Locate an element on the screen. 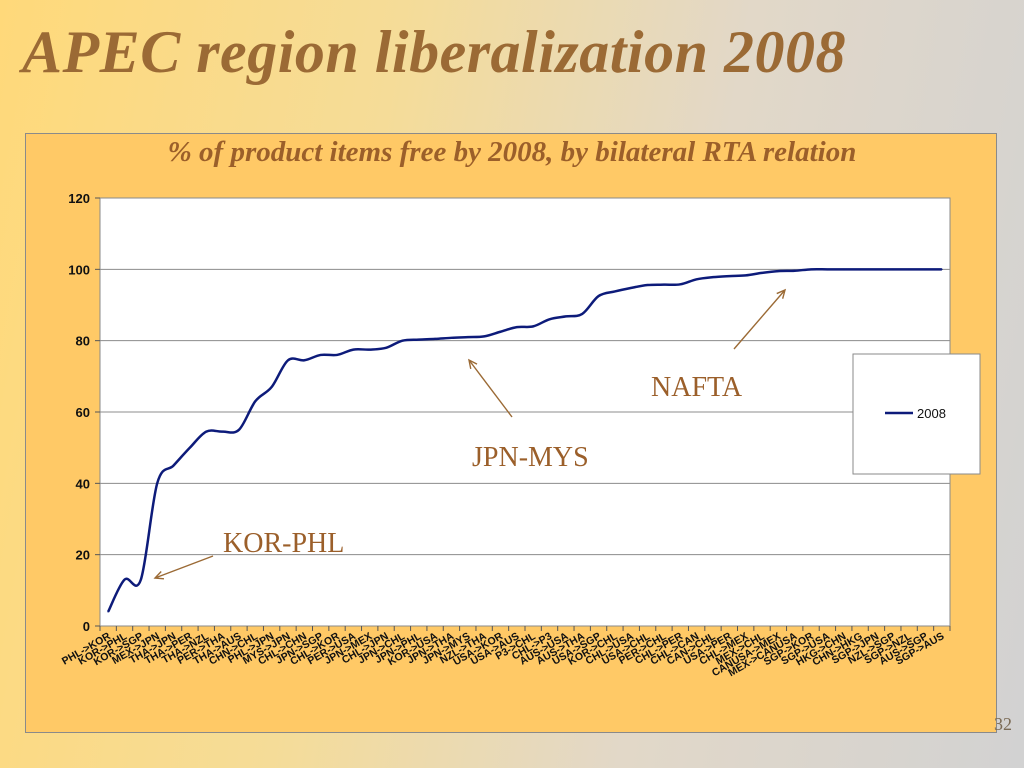 This screenshot has height=768, width=1024. legend-label: 2008 is located at coordinates (931, 413).